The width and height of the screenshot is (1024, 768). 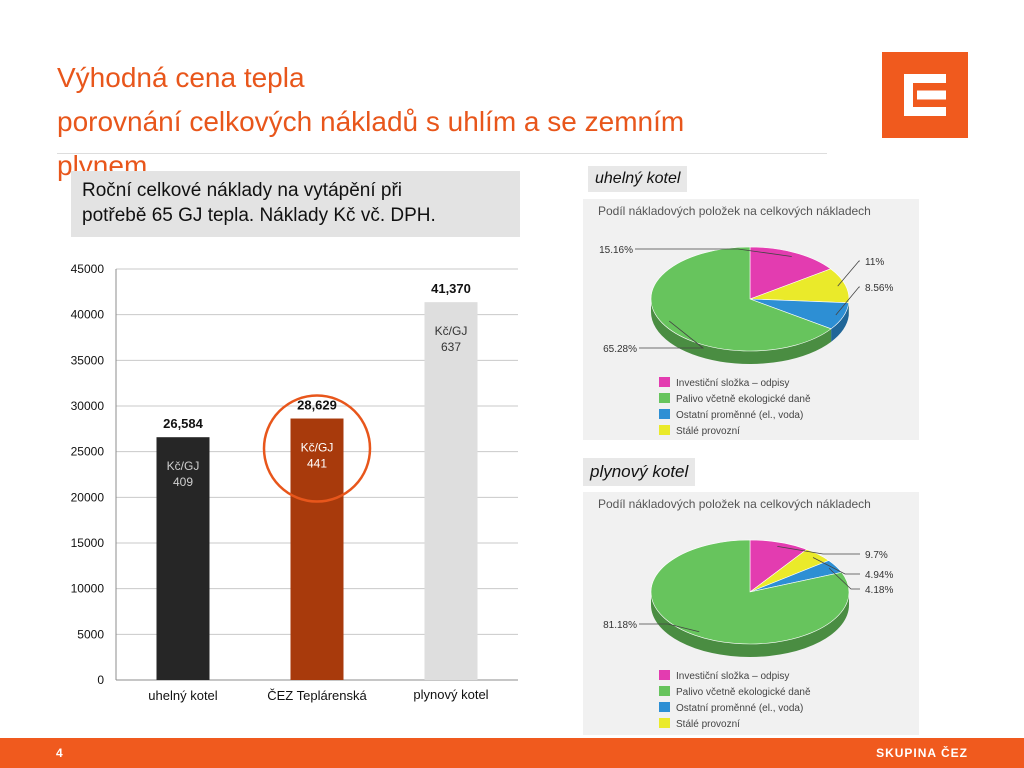 What do you see at coordinates (879, 590) in the screenshot?
I see `pie-value-label: 4.18%` at bounding box center [879, 590].